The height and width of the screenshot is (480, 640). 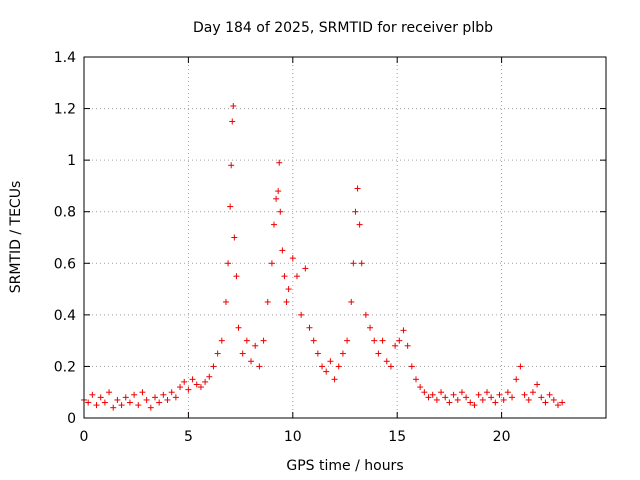 What do you see at coordinates (71, 161) in the screenshot?
I see `y-tick-label: 1` at bounding box center [71, 161].